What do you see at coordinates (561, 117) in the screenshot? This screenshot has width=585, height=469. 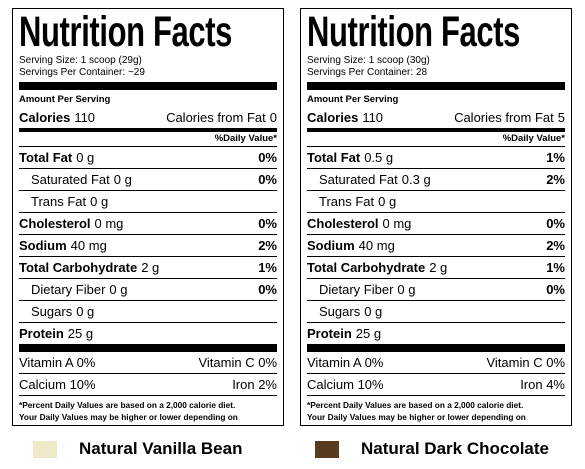 I see `calories-from-fat-value: 5` at bounding box center [561, 117].